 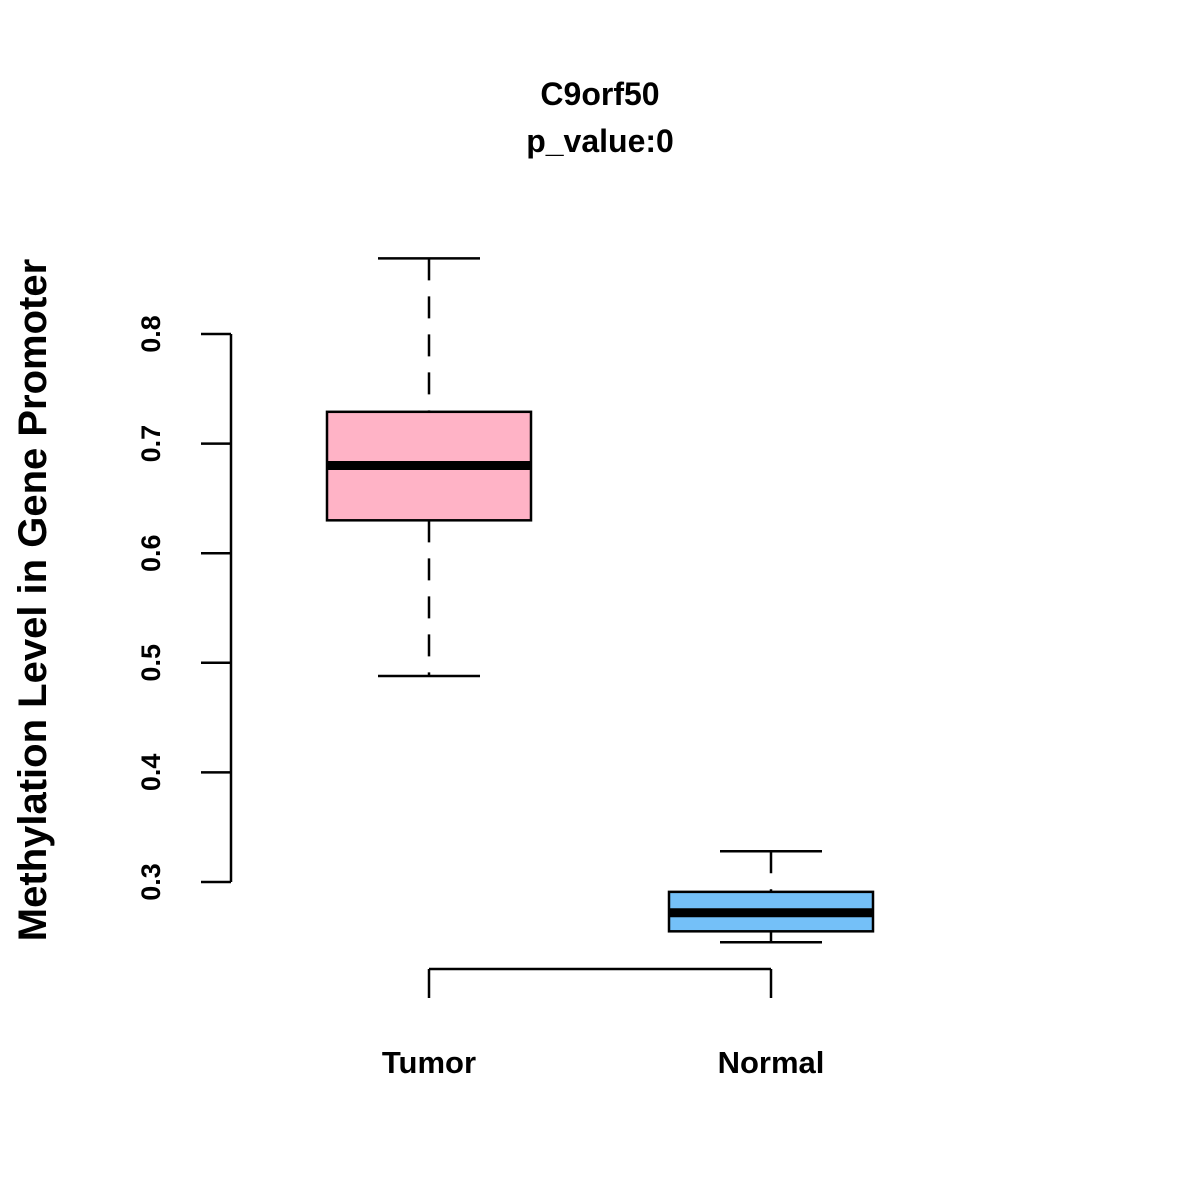 What do you see at coordinates (184, 608) in the screenshot?
I see `y-axis: 0.3 0.4 0.5 0.6 0.7 0.8` at bounding box center [184, 608].